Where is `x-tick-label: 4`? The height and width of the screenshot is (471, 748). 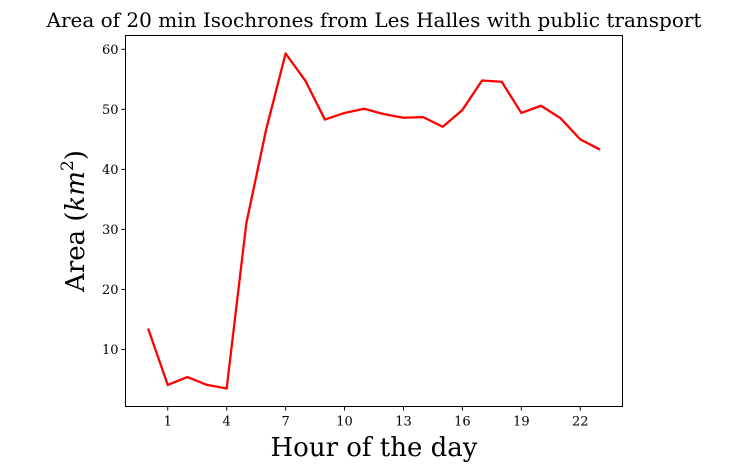
x-tick-label: 4 is located at coordinates (227, 422).